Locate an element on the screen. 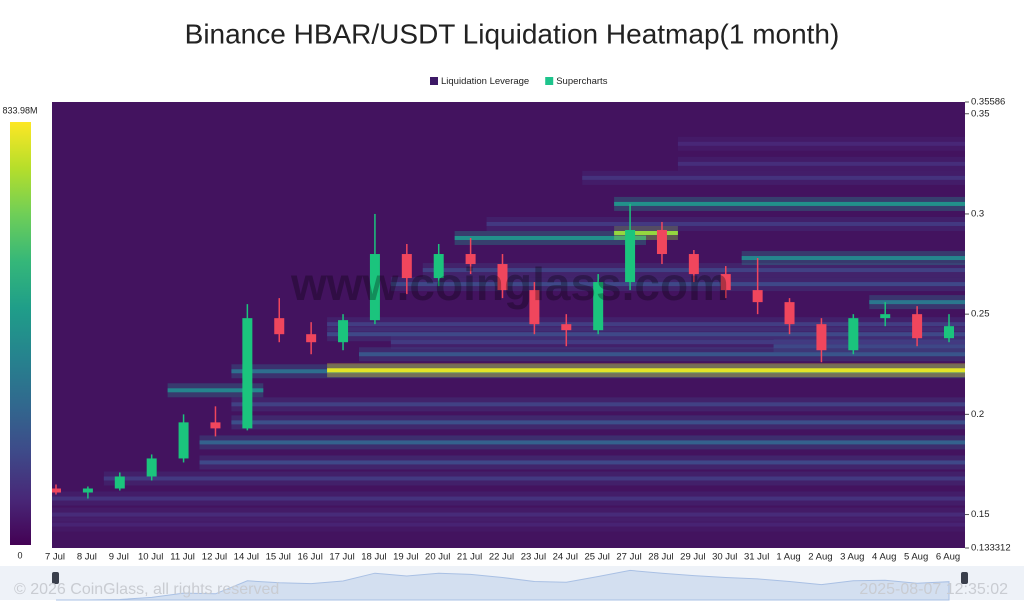 The height and width of the screenshot is (605, 1024). x-tick-label: 21 Jul is located at coordinates (469, 557).